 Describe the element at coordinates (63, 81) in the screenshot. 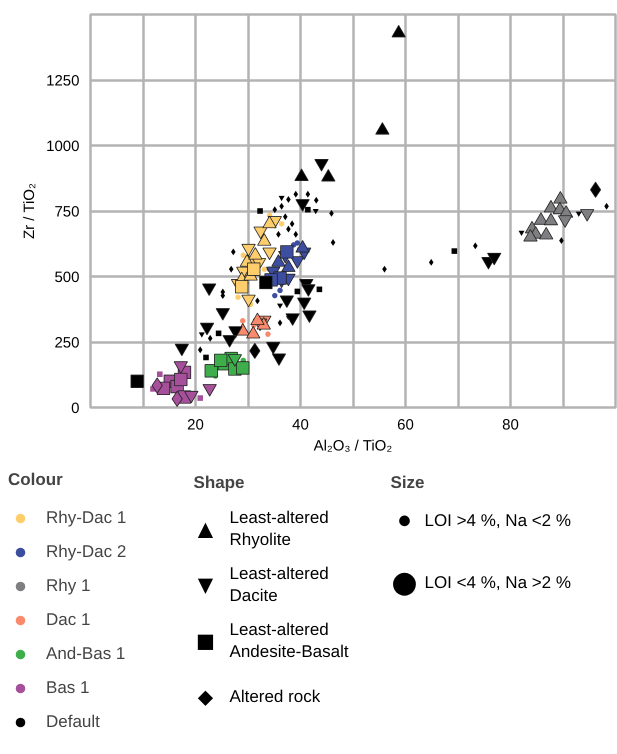

I see `y-tick-label: 1250` at that location.